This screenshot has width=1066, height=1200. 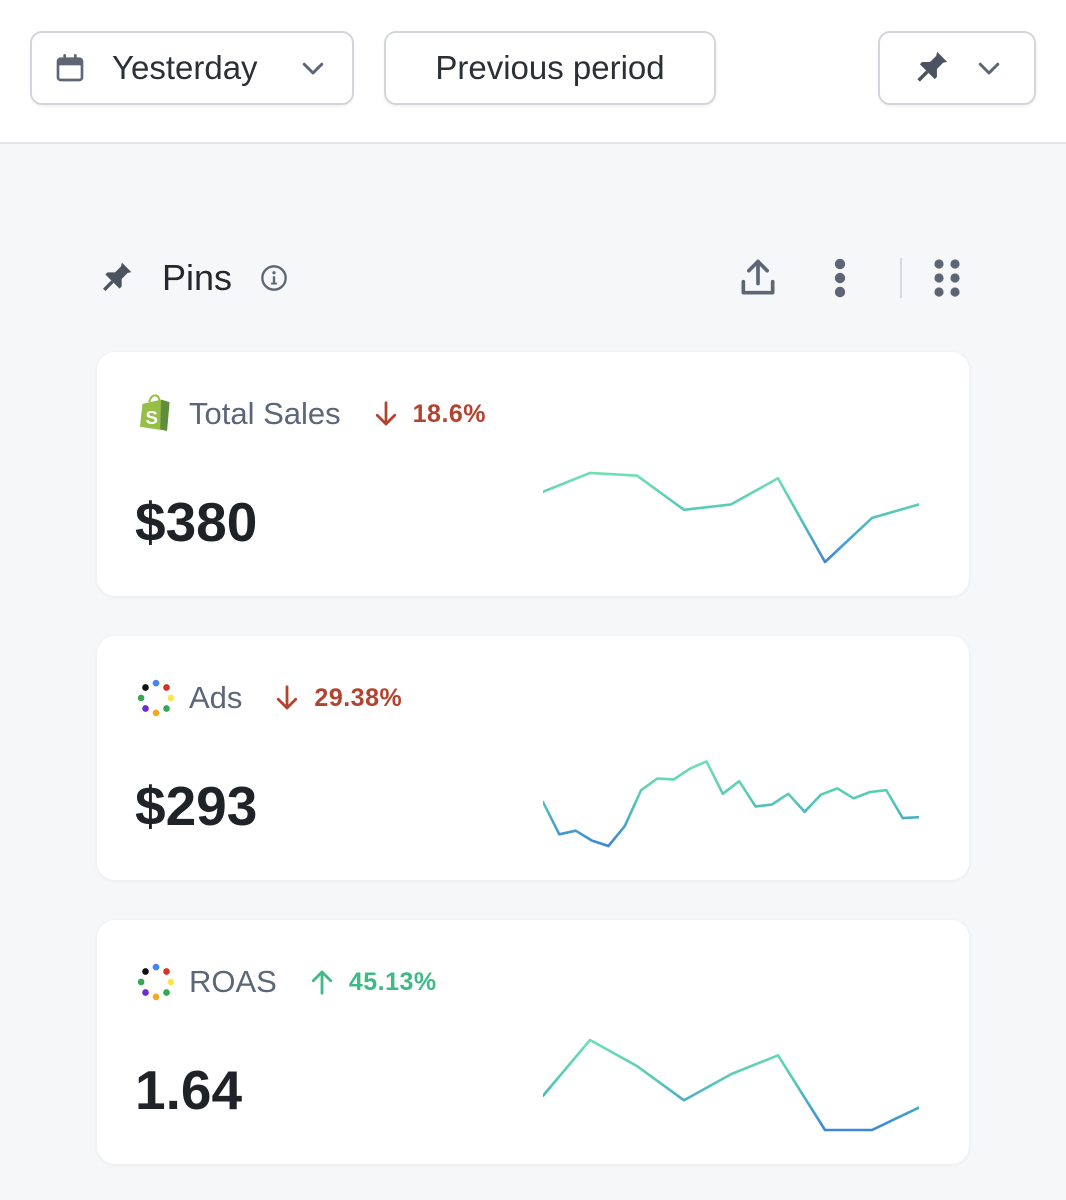 What do you see at coordinates (286, 982) in the screenshot?
I see `metric-card-header: ROAS 45.13%` at bounding box center [286, 982].